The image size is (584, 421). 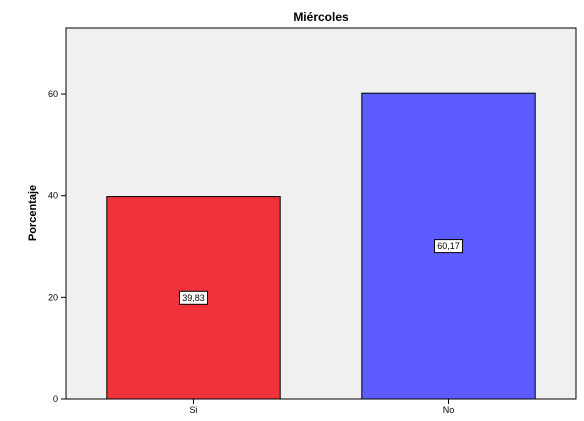 I want to click on data-labels: 39,83 60,17, so click(x=321, y=272).